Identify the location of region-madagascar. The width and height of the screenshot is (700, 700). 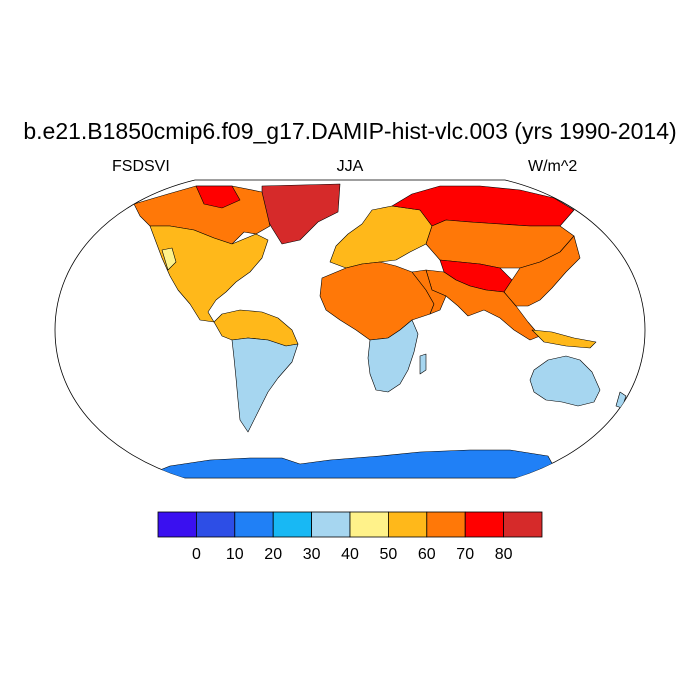
(423, 364).